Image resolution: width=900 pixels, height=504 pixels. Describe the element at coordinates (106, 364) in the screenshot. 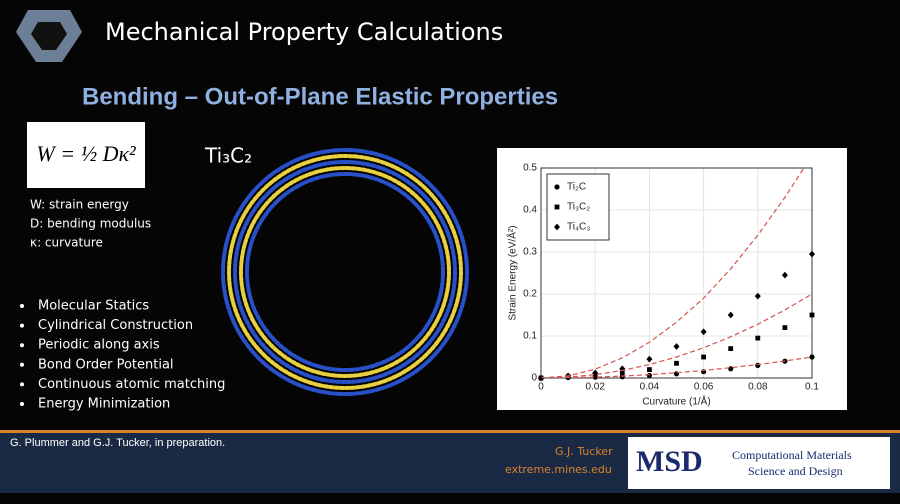

I see `bullet: Bond Order Potential` at that location.